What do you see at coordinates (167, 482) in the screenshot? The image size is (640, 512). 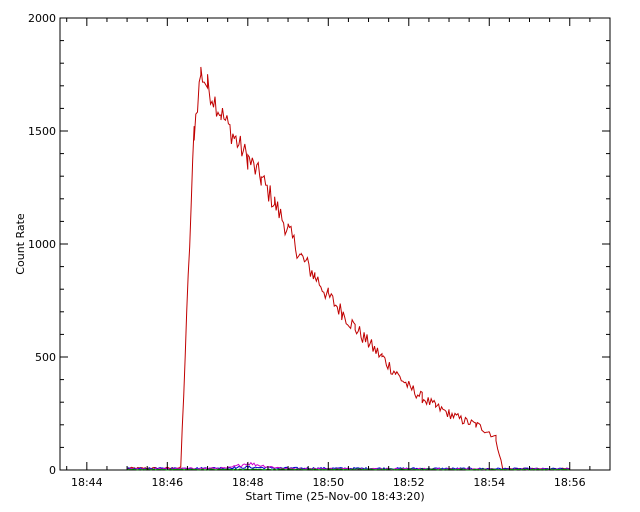 I see `x-tick-label: 18:46` at bounding box center [167, 482].